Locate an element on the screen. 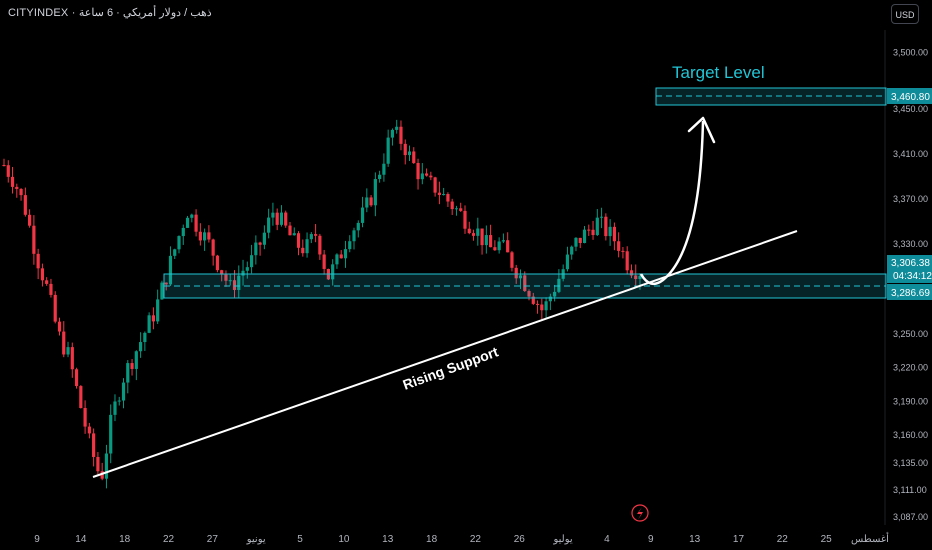  target-price-tag is located at coordinates (909, 96).